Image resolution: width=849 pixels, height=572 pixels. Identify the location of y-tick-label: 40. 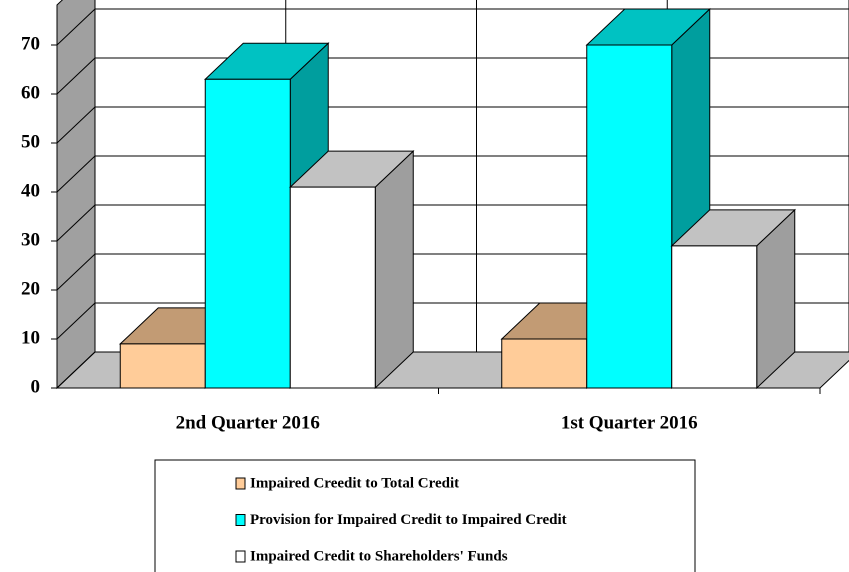
(30, 190).